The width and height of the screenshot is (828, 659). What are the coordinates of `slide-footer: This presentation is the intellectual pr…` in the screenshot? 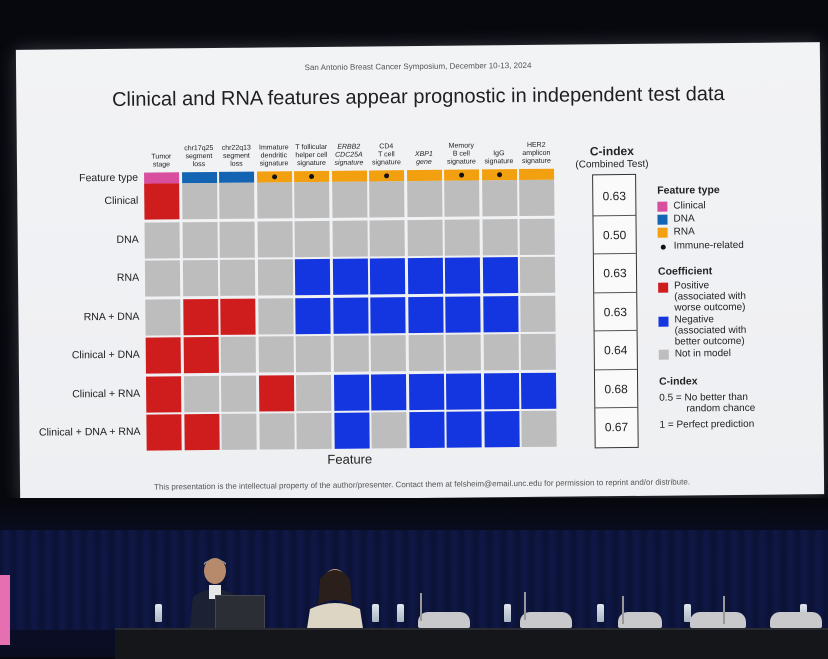 It's located at (422, 484).